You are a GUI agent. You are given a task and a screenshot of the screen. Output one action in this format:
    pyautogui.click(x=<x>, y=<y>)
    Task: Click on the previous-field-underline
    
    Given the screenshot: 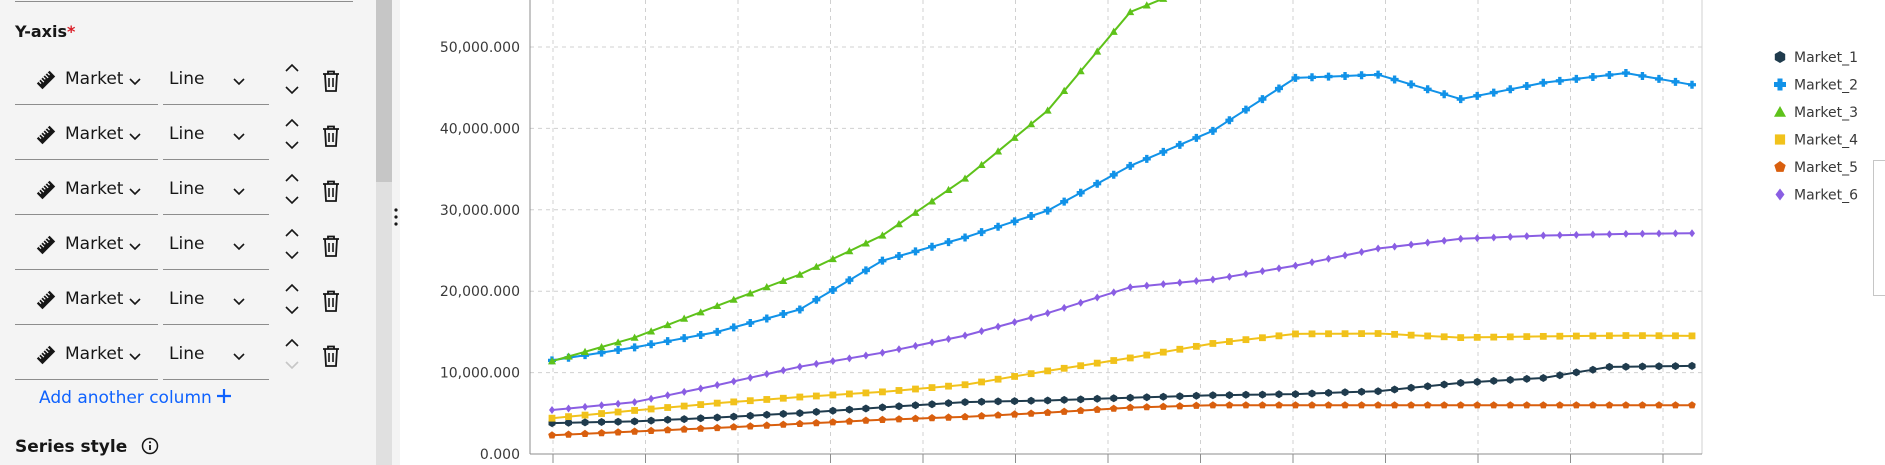 What is the action you would take?
    pyautogui.click(x=184, y=1)
    